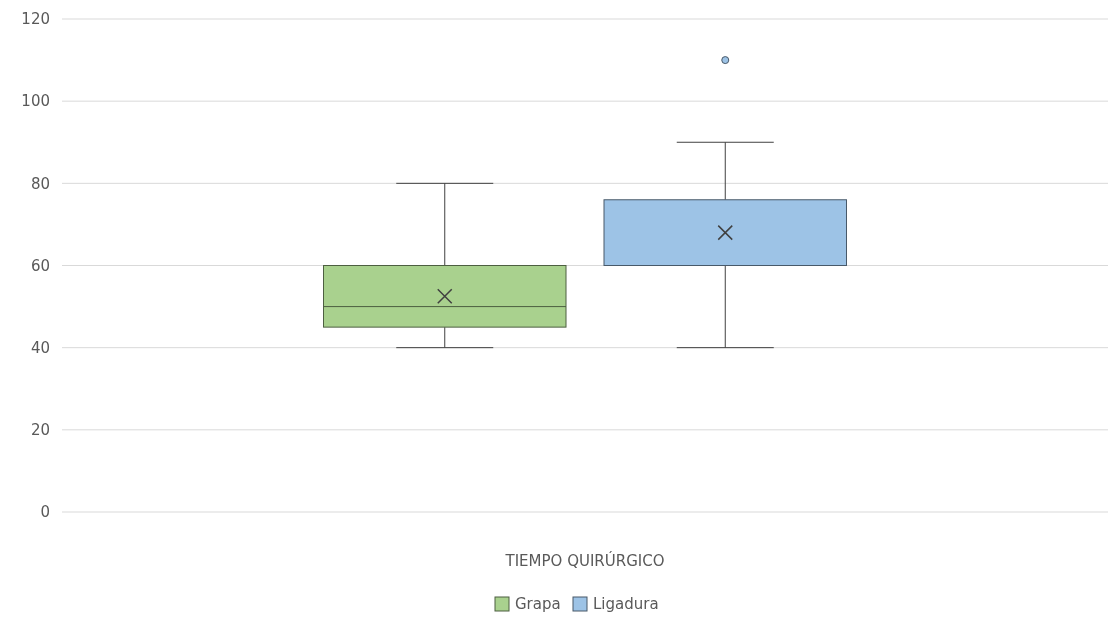  What do you see at coordinates (40, 265) in the screenshot?
I see `y-tick-label: 60` at bounding box center [40, 265].